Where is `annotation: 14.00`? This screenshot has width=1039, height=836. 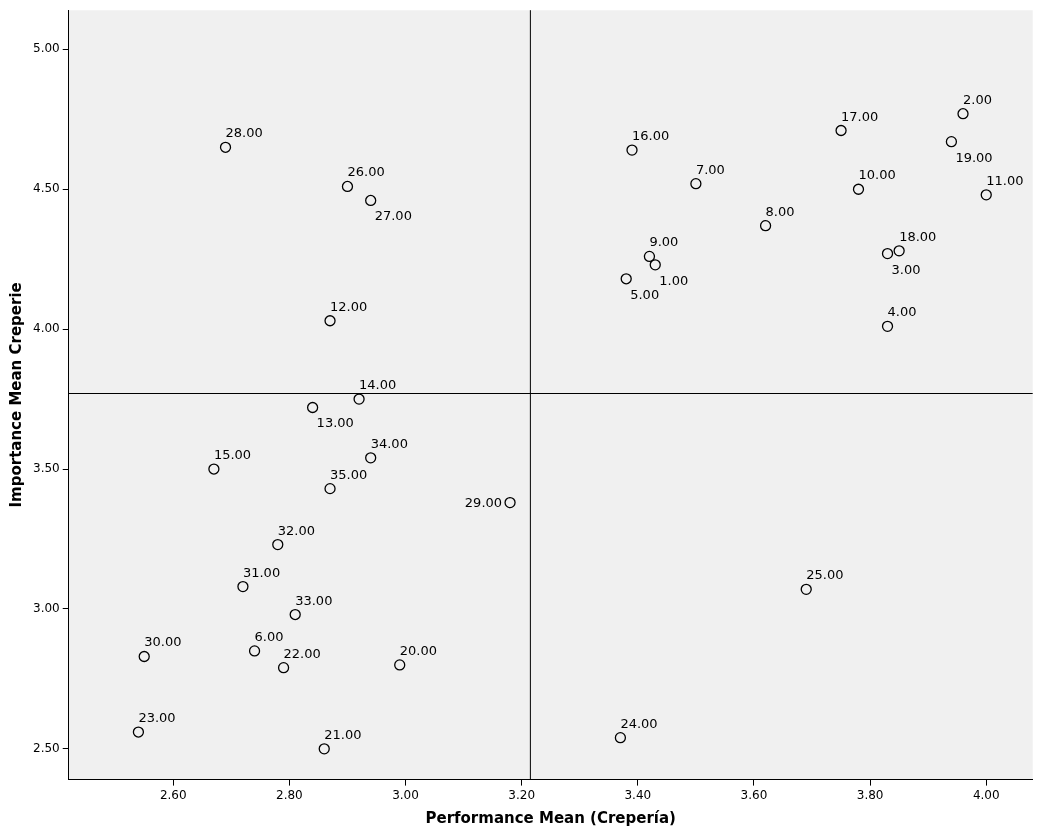 annotation: 14.00 is located at coordinates (378, 385).